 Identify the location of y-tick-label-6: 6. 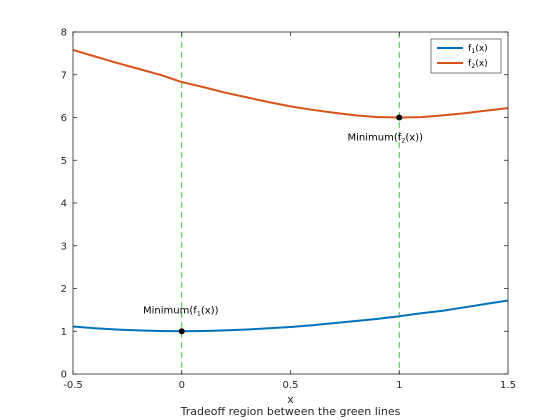
(64, 118).